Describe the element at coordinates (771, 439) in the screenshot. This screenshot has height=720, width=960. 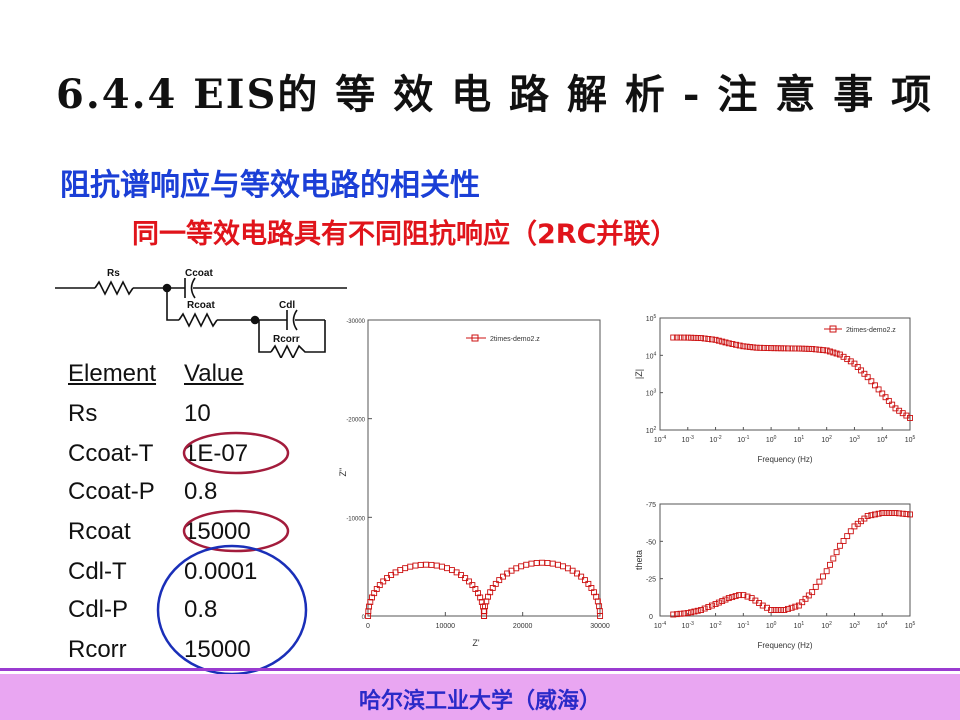
I see `x-tick-label: 10⁰` at that location.